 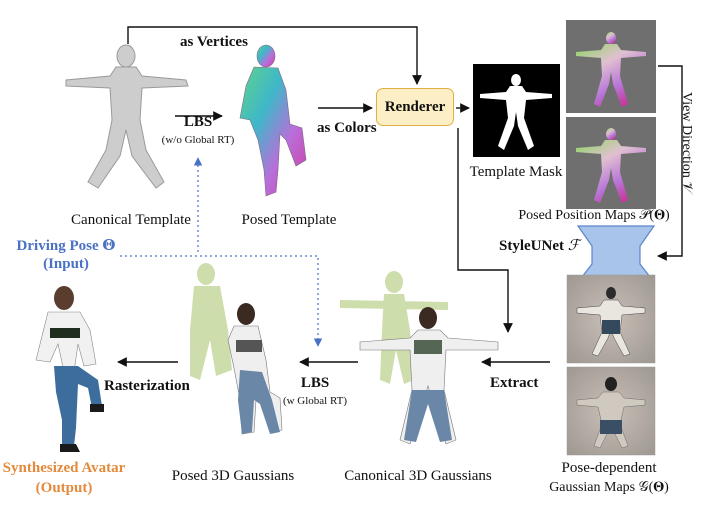 I want to click on lbs-label-1: LBS, so click(x=198, y=122).